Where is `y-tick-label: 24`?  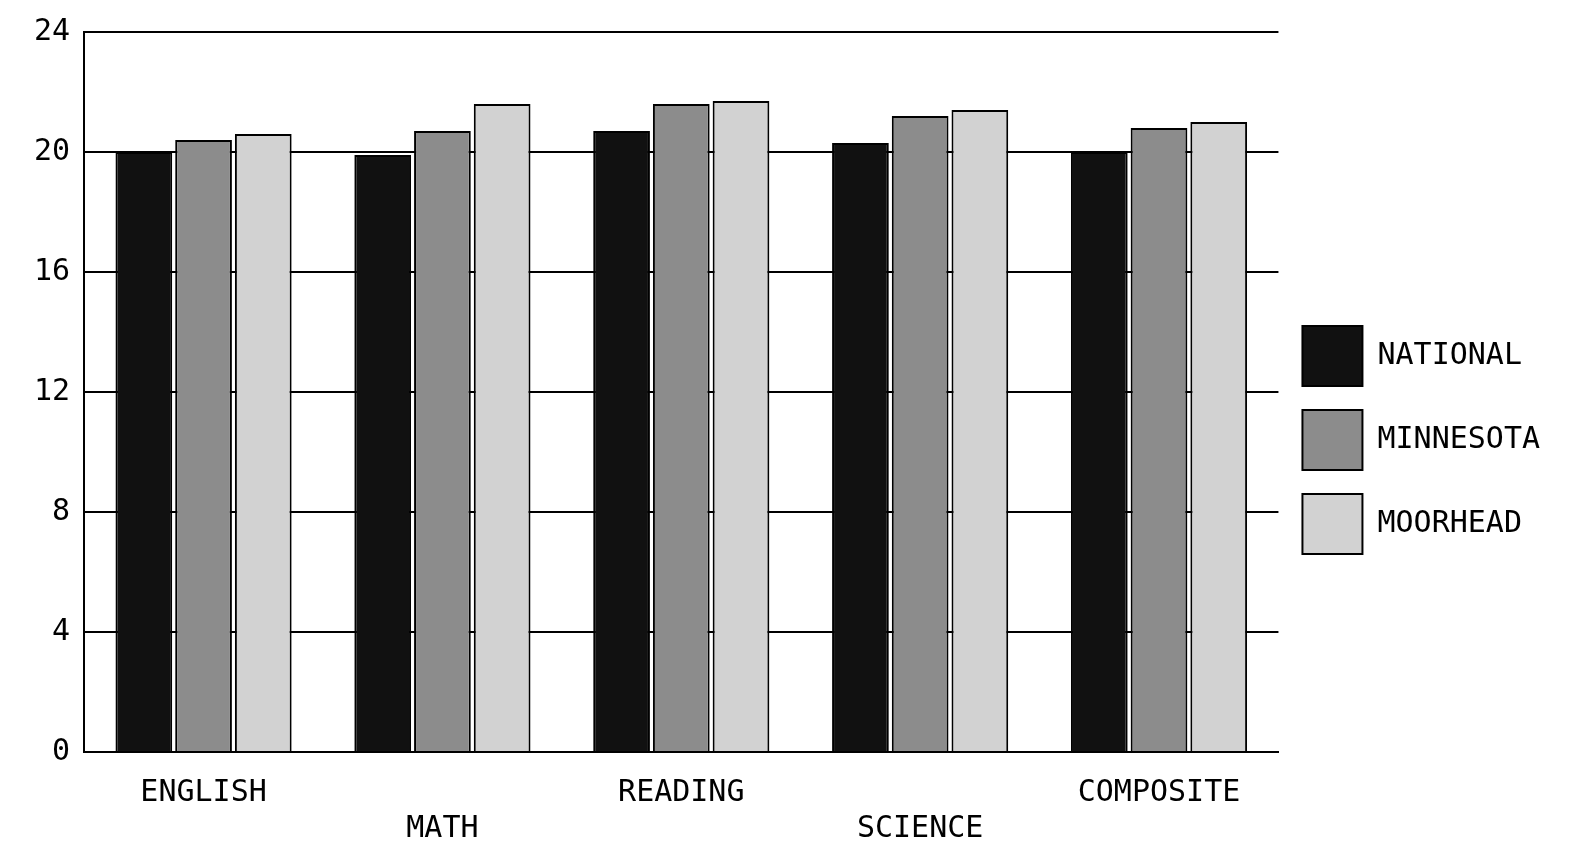
y-tick-label: 24 is located at coordinates (52, 29).